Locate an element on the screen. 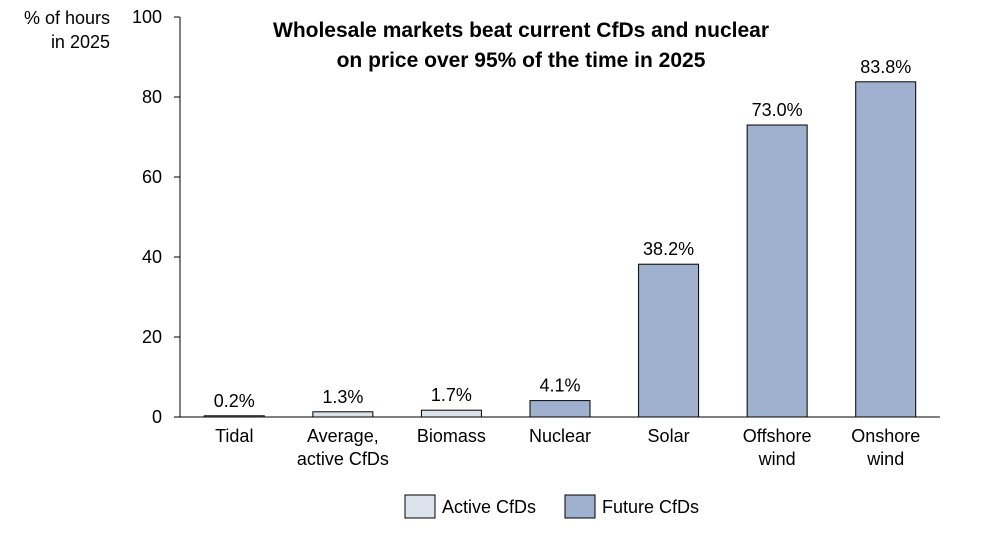  x-category-label: Offshore is located at coordinates (777, 436).